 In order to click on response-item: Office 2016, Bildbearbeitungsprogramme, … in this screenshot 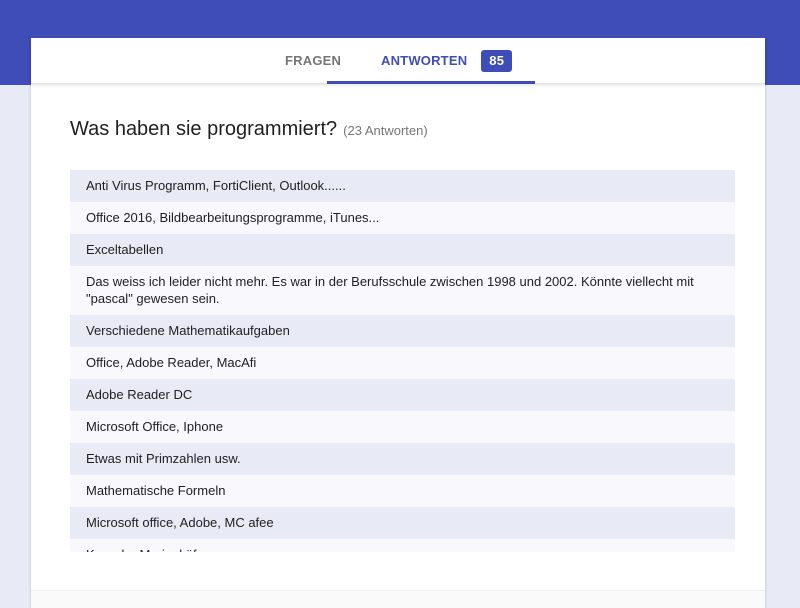, I will do `click(402, 218)`.